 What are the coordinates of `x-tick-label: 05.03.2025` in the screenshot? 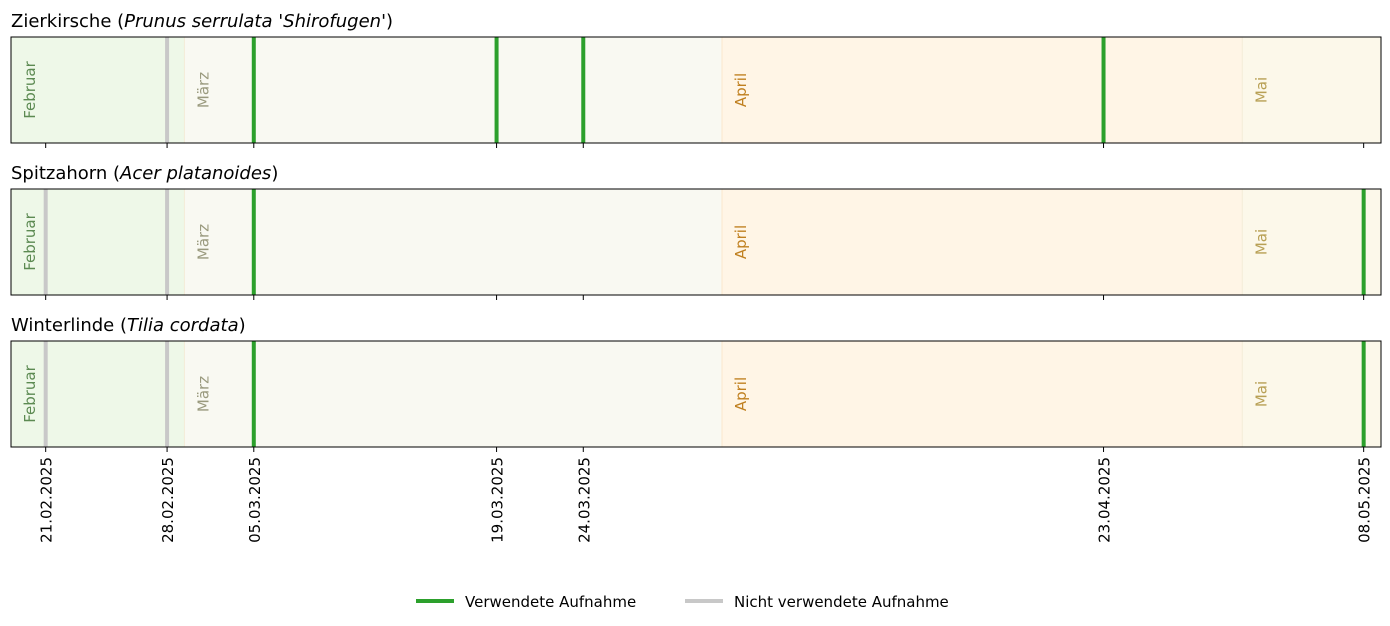 It's located at (255, 500).